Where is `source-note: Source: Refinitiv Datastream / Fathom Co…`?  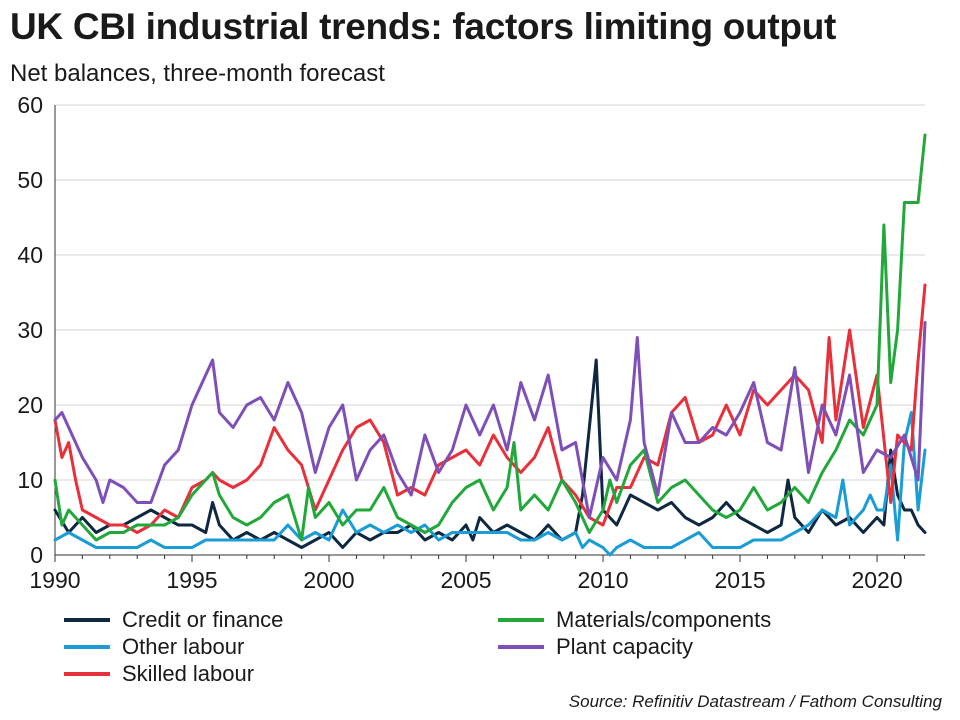
source-note: Source: Refinitiv Datastream / Fathom Co… is located at coordinates (755, 701).